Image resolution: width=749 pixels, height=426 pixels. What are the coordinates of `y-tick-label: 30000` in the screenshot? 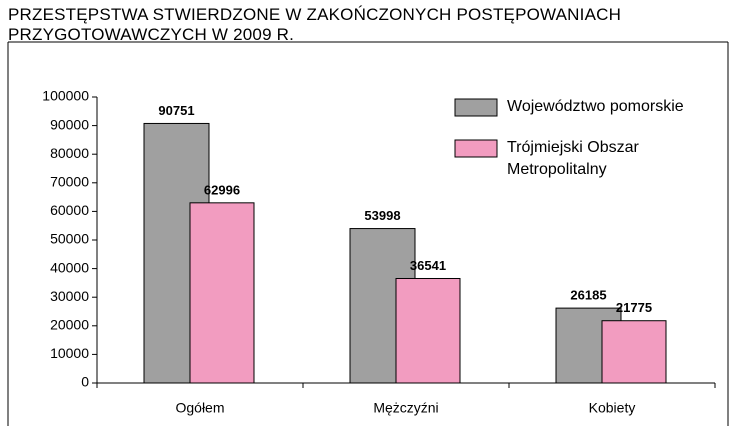 It's located at (69, 296).